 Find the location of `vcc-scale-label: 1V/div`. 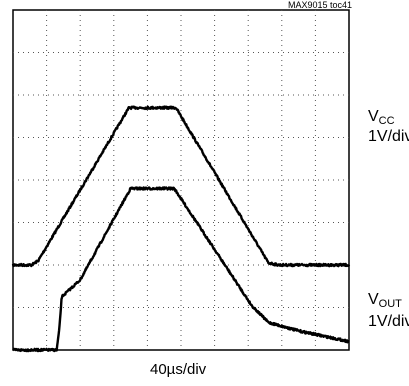

vcc-scale-label: 1V/div is located at coordinates (388, 136).